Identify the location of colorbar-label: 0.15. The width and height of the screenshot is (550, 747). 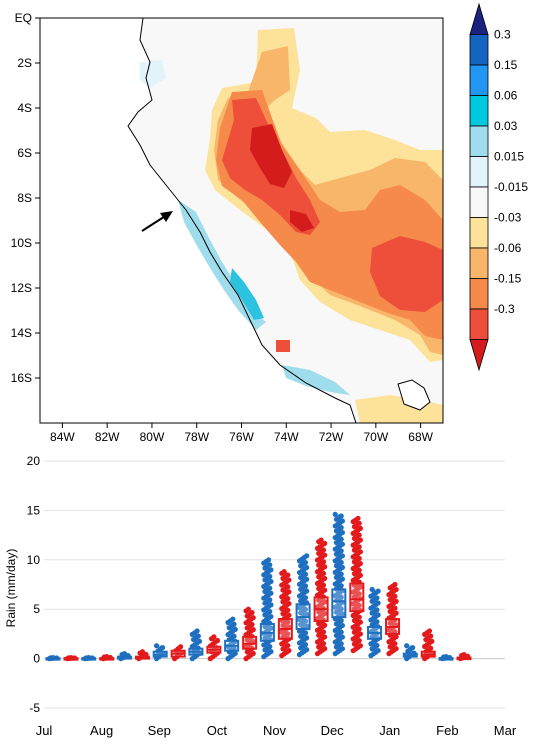
(506, 65).